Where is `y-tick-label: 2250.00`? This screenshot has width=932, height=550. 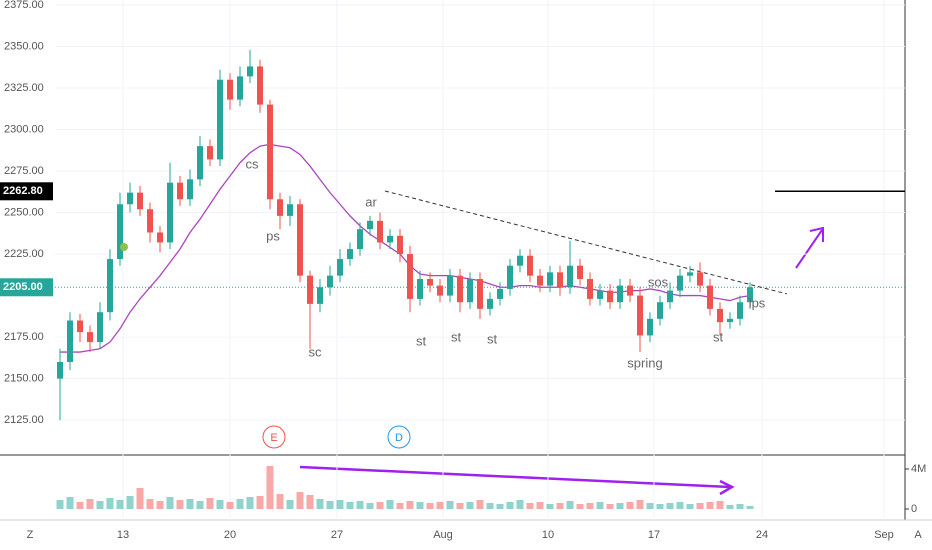
y-tick-label: 2250.00 is located at coordinates (24, 212).